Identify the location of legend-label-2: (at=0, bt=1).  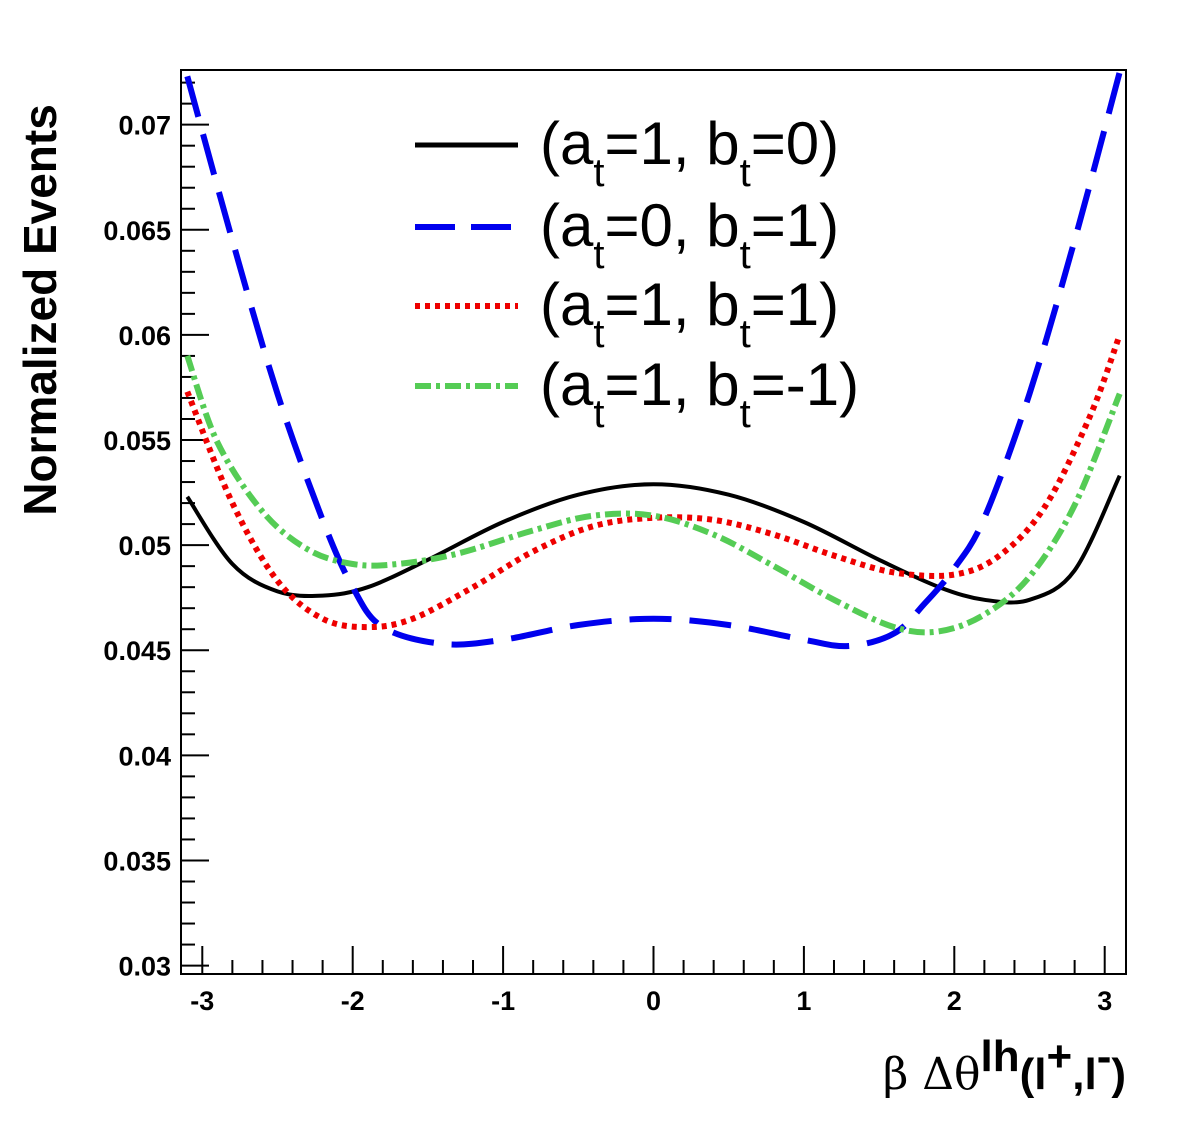
(689, 234).